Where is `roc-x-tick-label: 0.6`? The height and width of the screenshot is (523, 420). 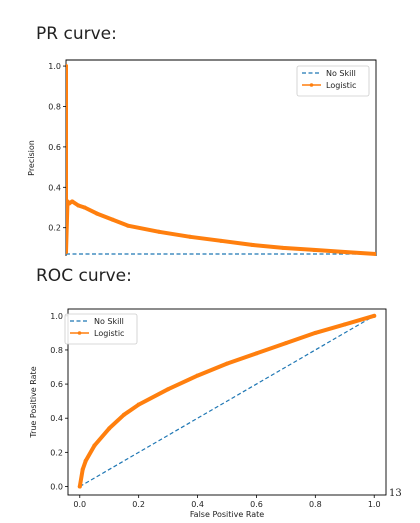 roc-x-tick-label: 0.6 is located at coordinates (256, 504).